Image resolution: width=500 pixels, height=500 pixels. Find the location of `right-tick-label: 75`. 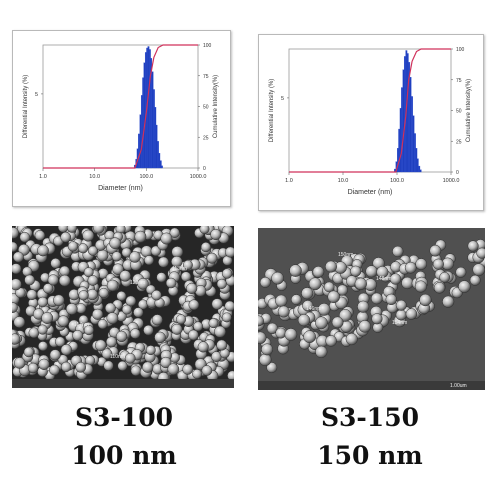

right-tick-label: 75 is located at coordinates (459, 81).